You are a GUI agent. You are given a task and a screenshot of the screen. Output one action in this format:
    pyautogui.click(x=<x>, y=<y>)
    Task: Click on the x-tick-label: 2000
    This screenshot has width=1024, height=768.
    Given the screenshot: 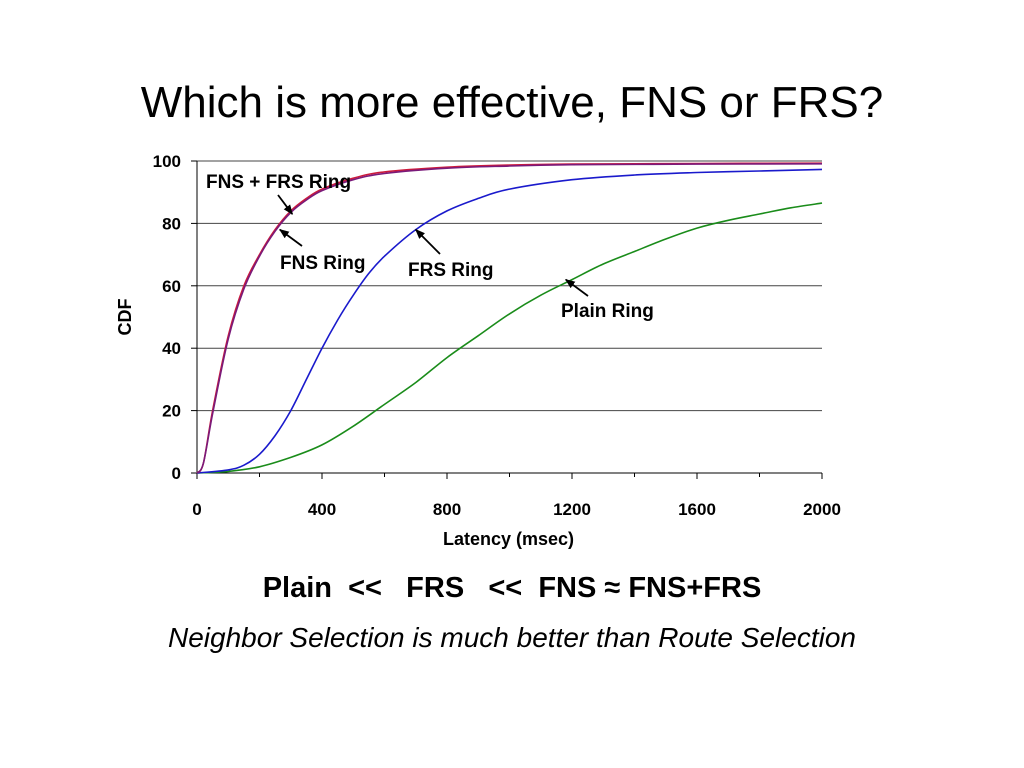 What is the action you would take?
    pyautogui.click(x=822, y=509)
    